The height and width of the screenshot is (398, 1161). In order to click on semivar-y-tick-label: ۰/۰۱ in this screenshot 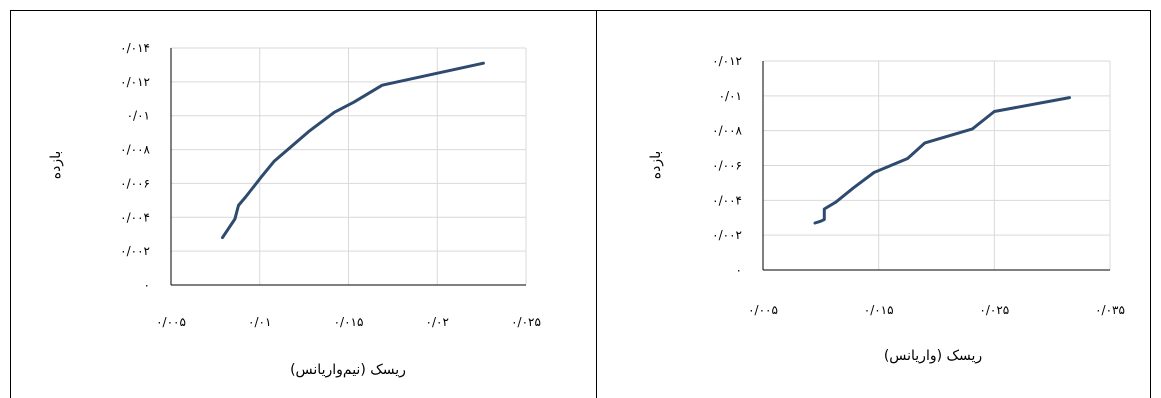, I will do `click(138, 116)`.